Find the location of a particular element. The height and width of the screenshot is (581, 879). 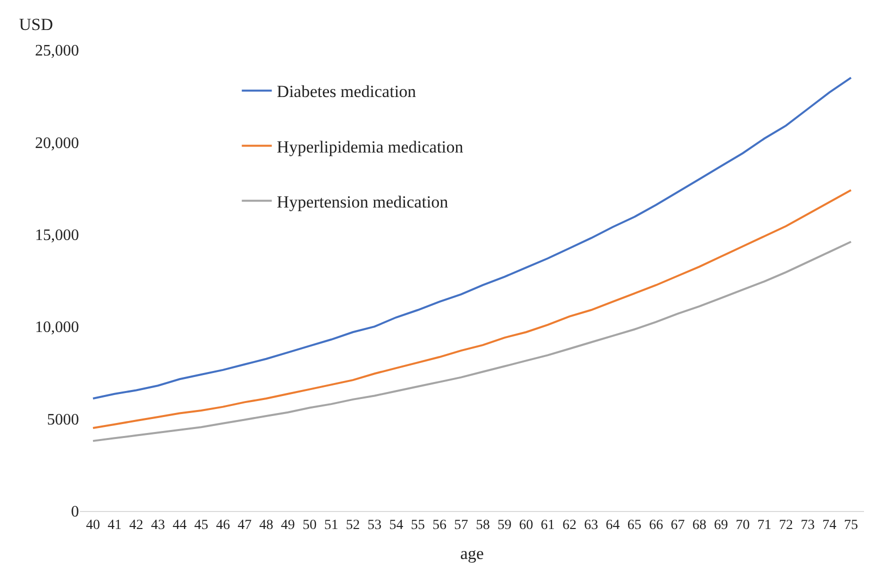

x-tick-label: 40 is located at coordinates (93, 525).